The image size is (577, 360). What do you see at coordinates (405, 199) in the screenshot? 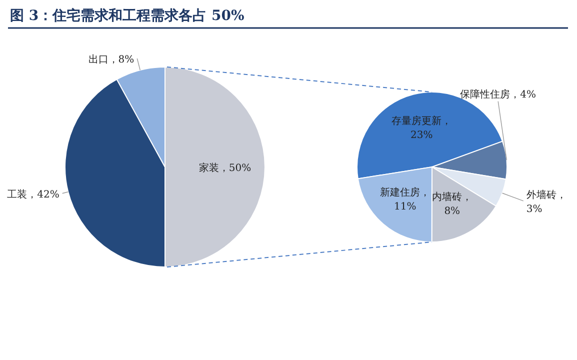
I see `slice-label: 新建住房，11%` at bounding box center [405, 199].